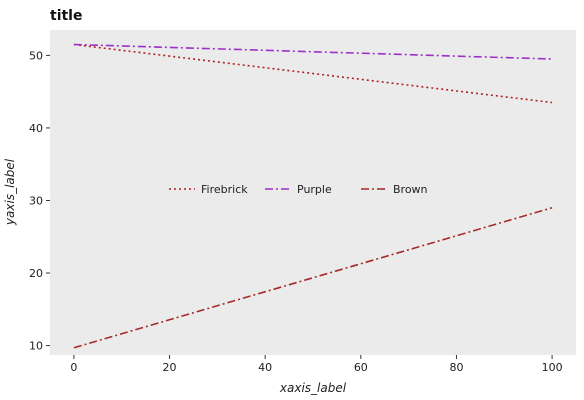 The height and width of the screenshot is (400, 584). Describe the element at coordinates (36, 128) in the screenshot. I see `y-tick-label: 40` at that location.